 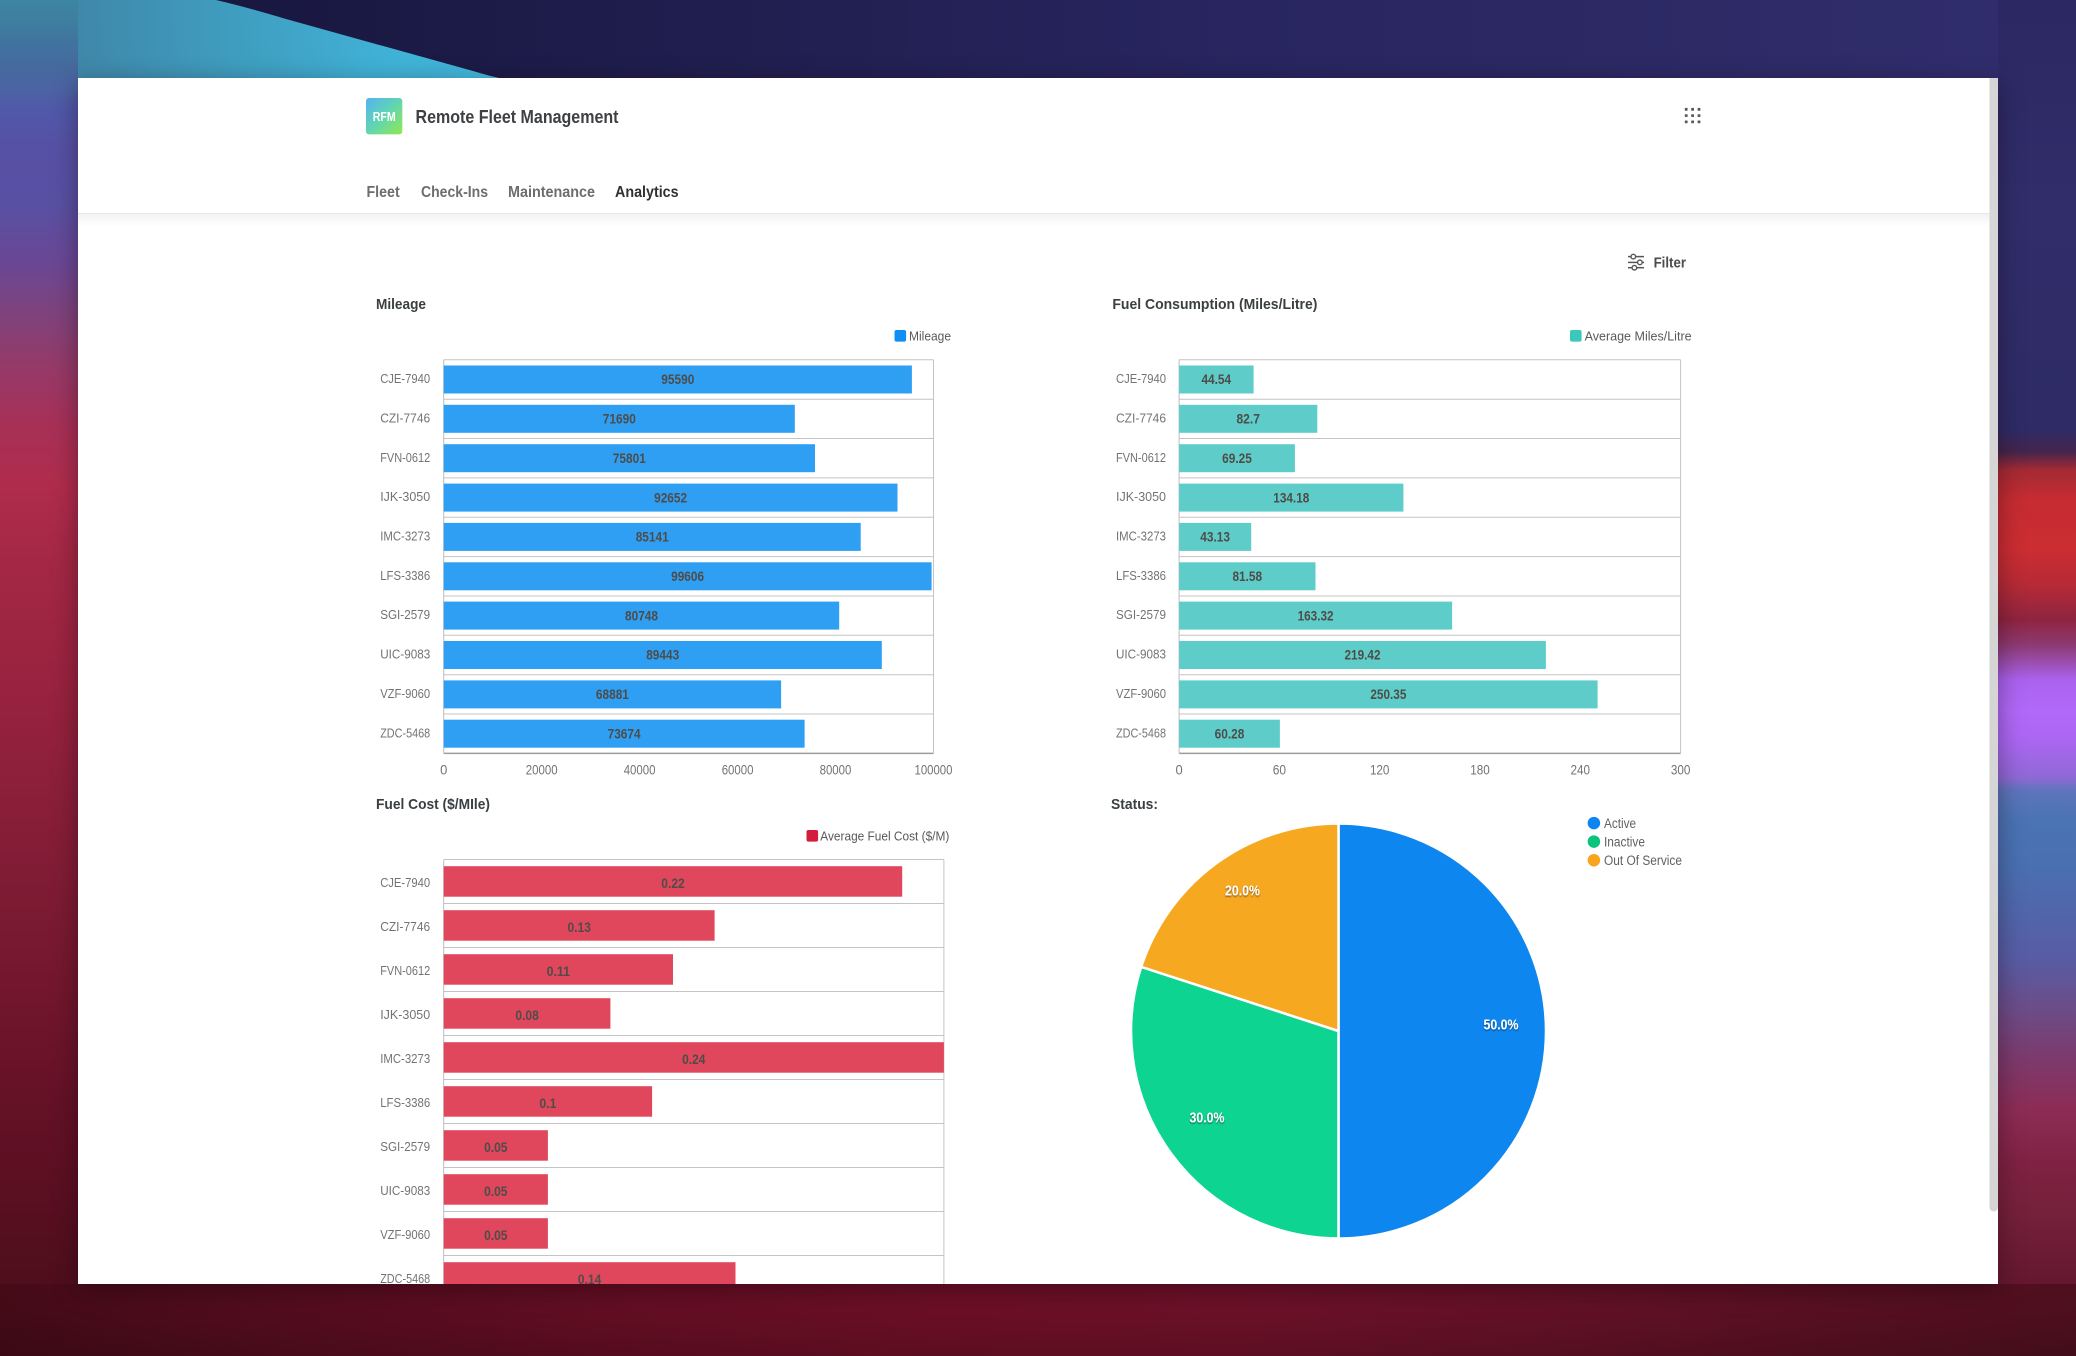 I want to click on svg-text: 68881, so click(x=612, y=694).